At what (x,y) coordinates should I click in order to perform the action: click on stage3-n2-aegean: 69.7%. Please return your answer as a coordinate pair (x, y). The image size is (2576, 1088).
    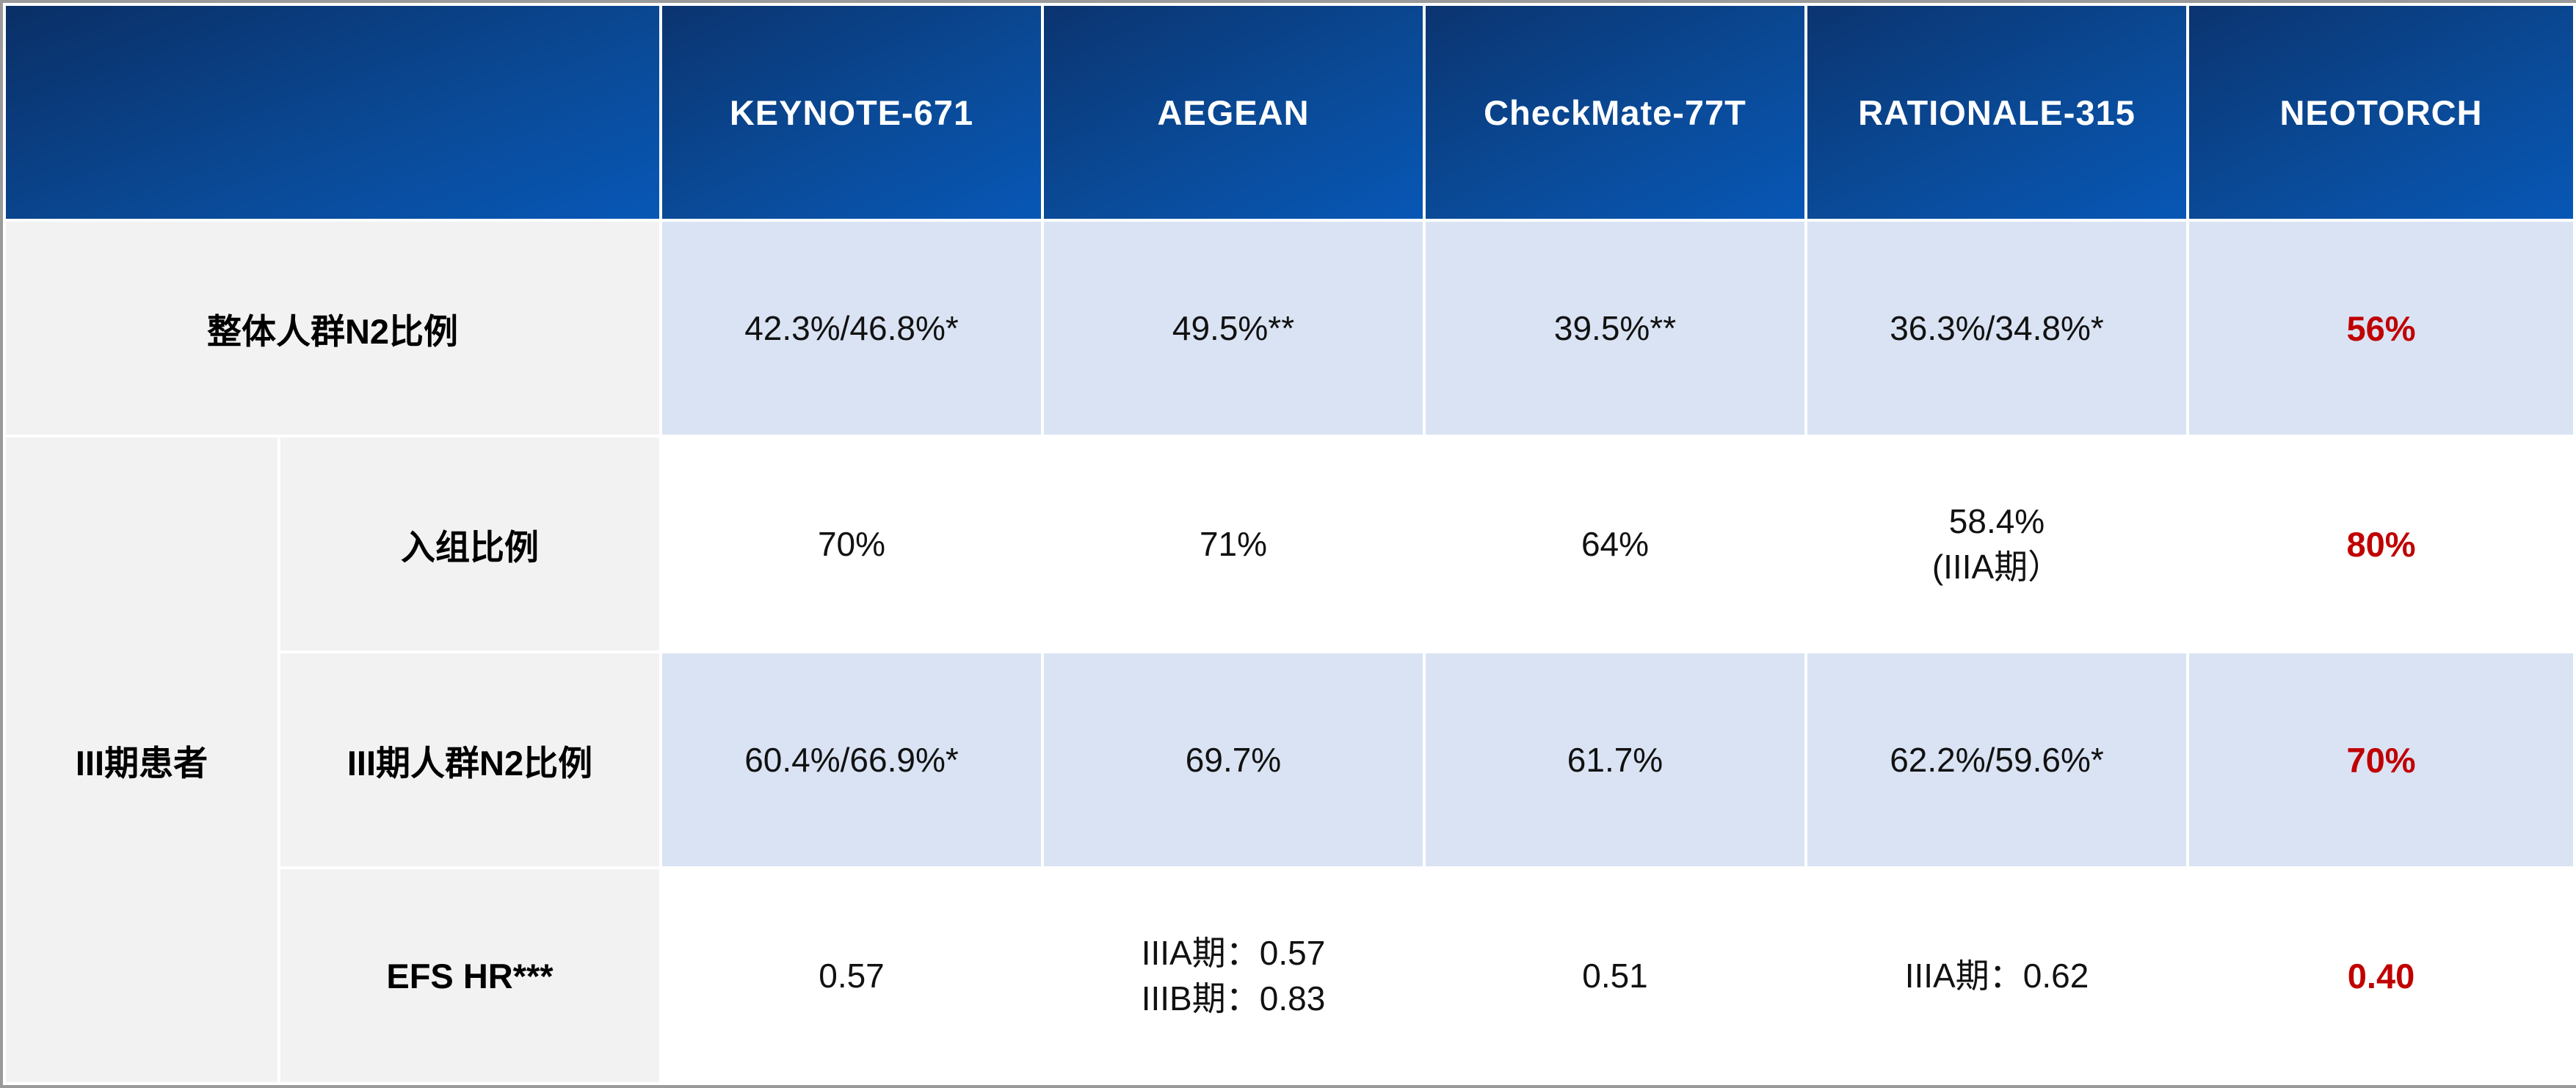
    Looking at the image, I should click on (1234, 759).